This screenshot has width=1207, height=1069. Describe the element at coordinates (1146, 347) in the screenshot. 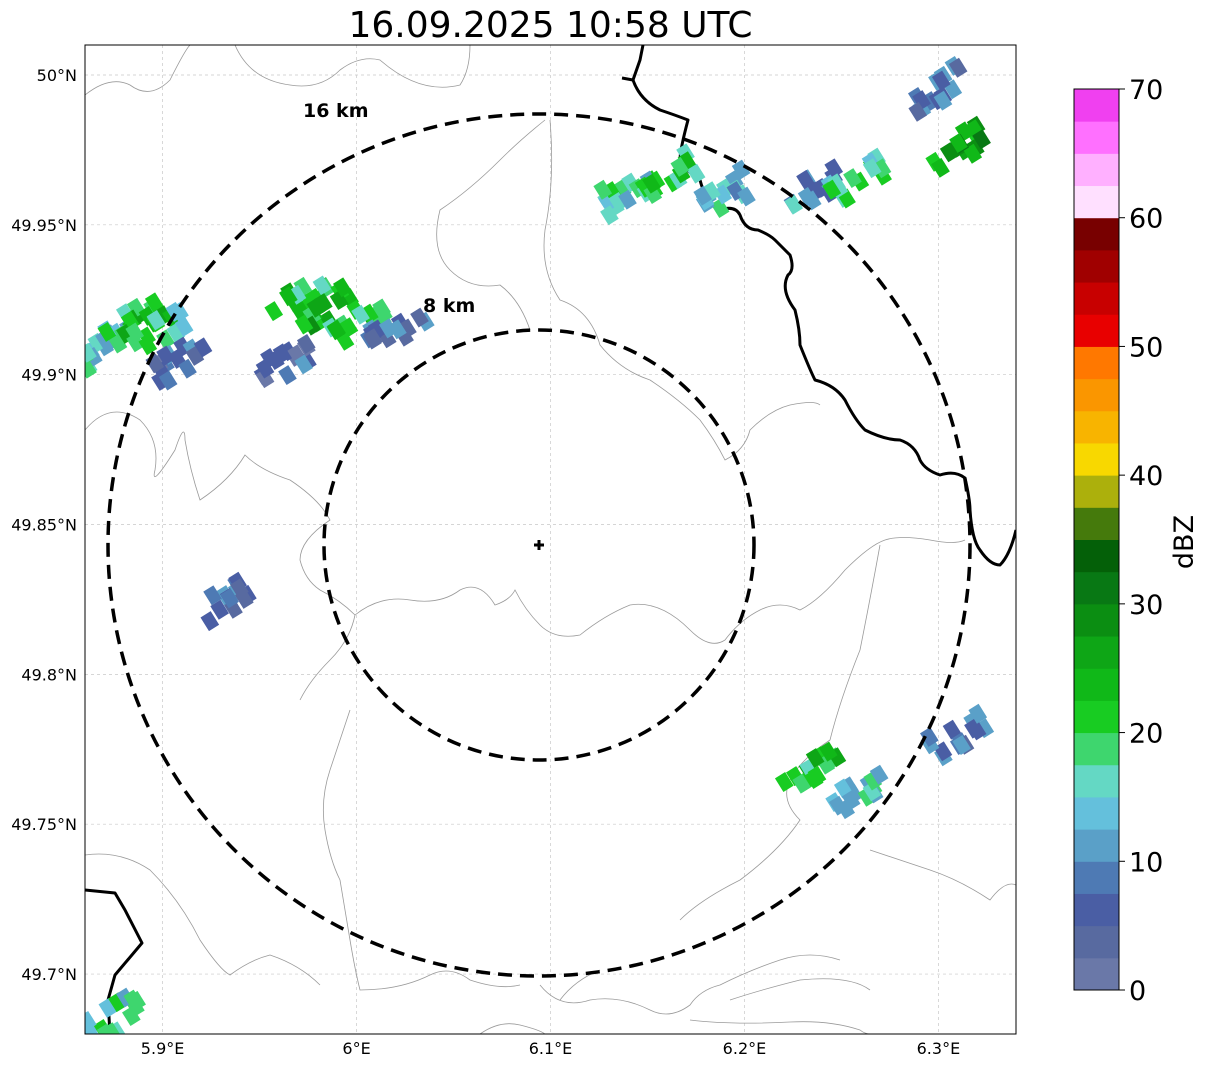

I see `colorbar-tick-label: 50` at that location.